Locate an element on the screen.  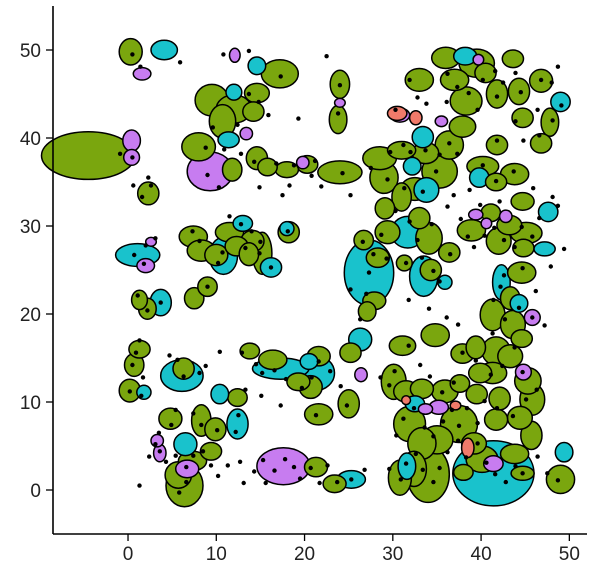
y-tick-label-0: 0 is located at coordinates (35, 491).